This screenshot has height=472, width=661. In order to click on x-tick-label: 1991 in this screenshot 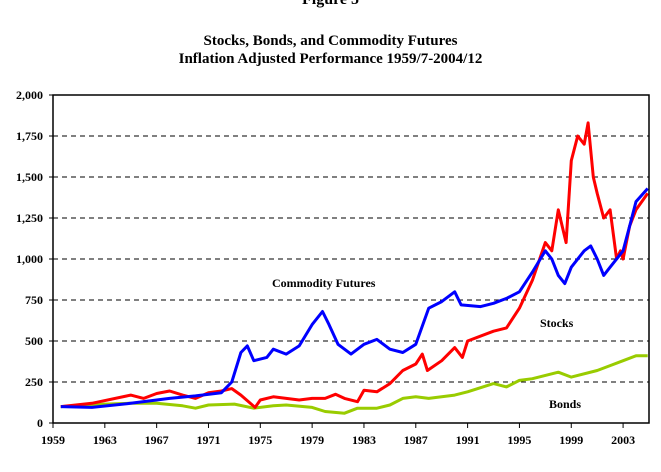, I will do `click(468, 440)`.